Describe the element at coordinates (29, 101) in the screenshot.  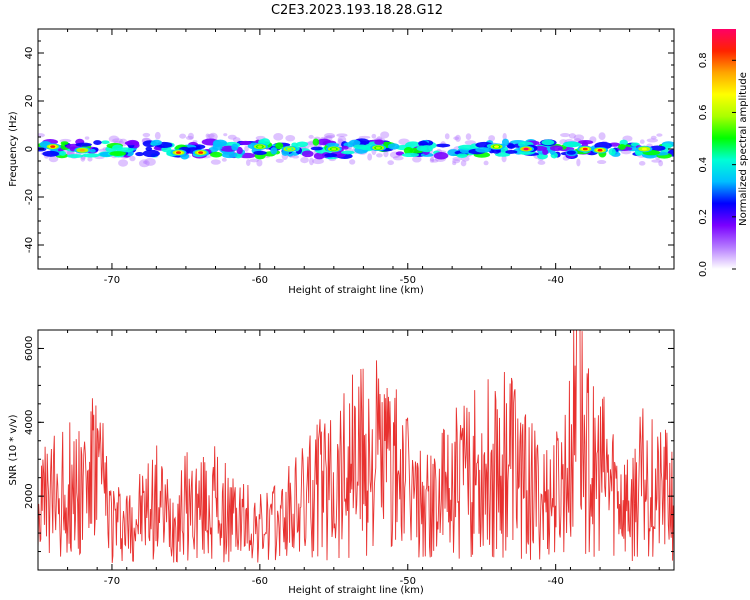
I see `y-tick-label: 20` at that location.